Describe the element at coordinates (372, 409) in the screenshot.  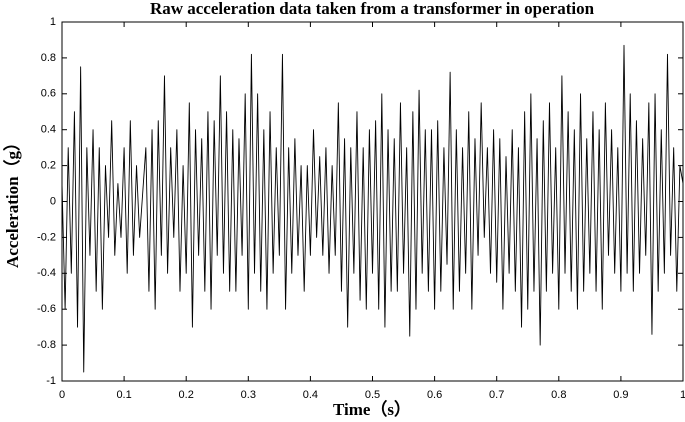
I see `x-axis-label: Time（s）` at that location.